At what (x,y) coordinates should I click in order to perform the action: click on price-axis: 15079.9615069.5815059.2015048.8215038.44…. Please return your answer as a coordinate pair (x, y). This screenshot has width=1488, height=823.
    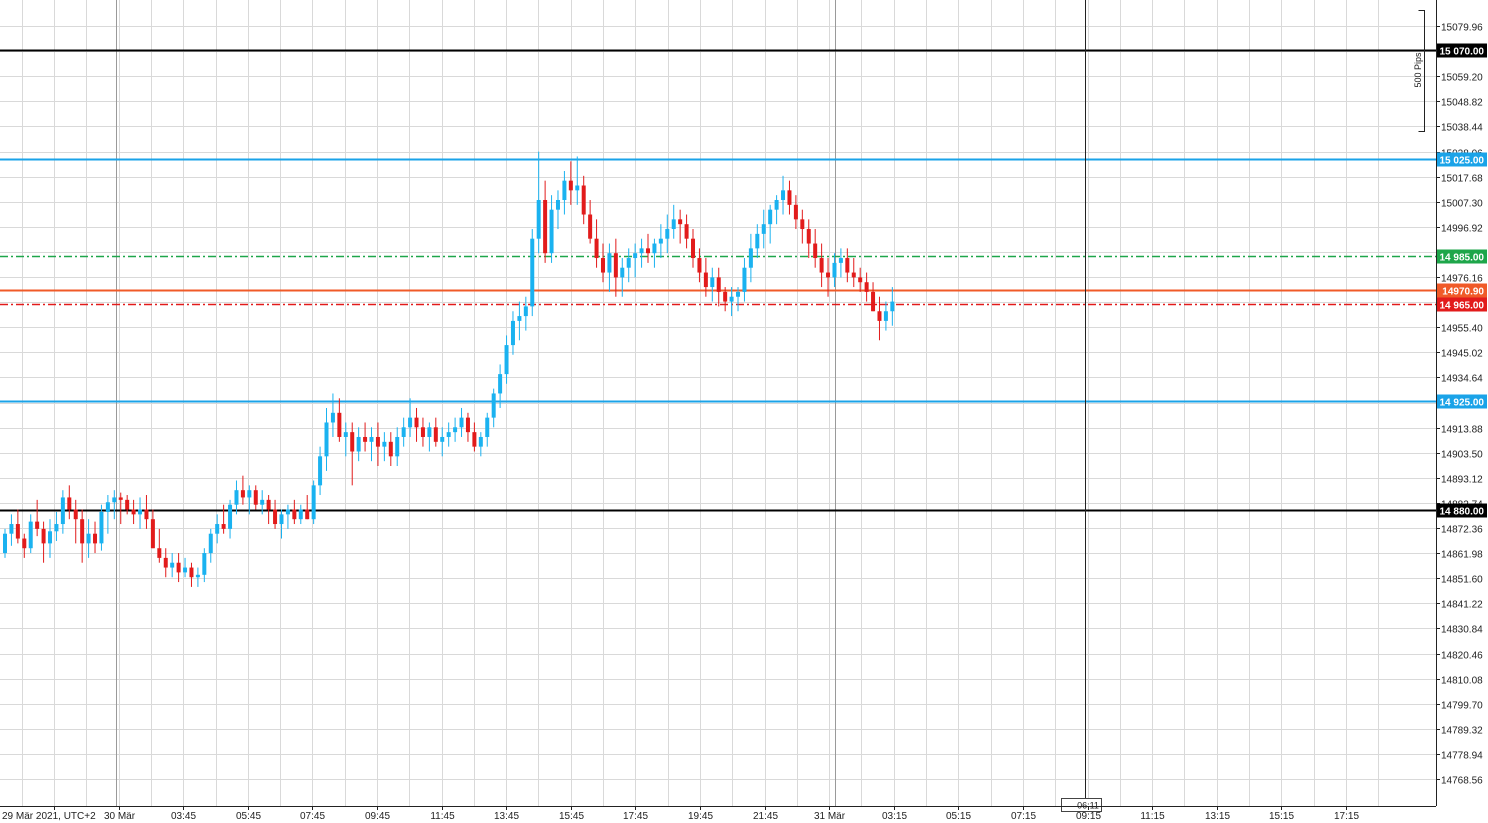
    Looking at the image, I should click on (1459, 405).